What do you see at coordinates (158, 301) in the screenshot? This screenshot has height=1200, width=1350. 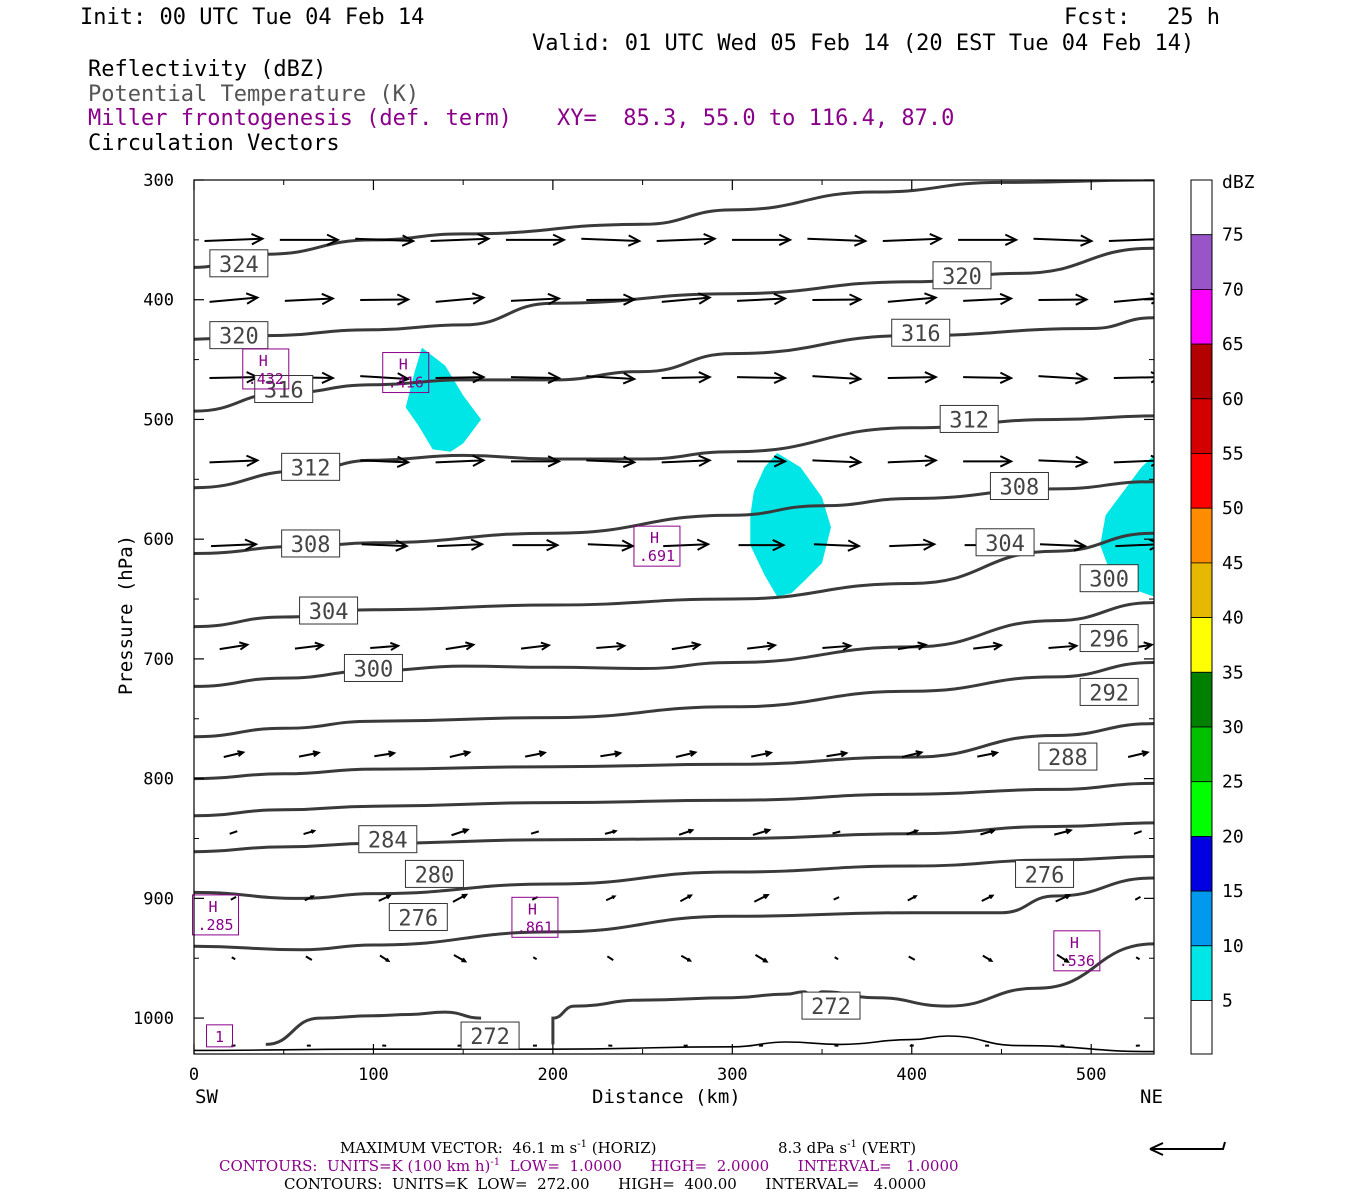 I see `y-tick-label: 400` at bounding box center [158, 301].